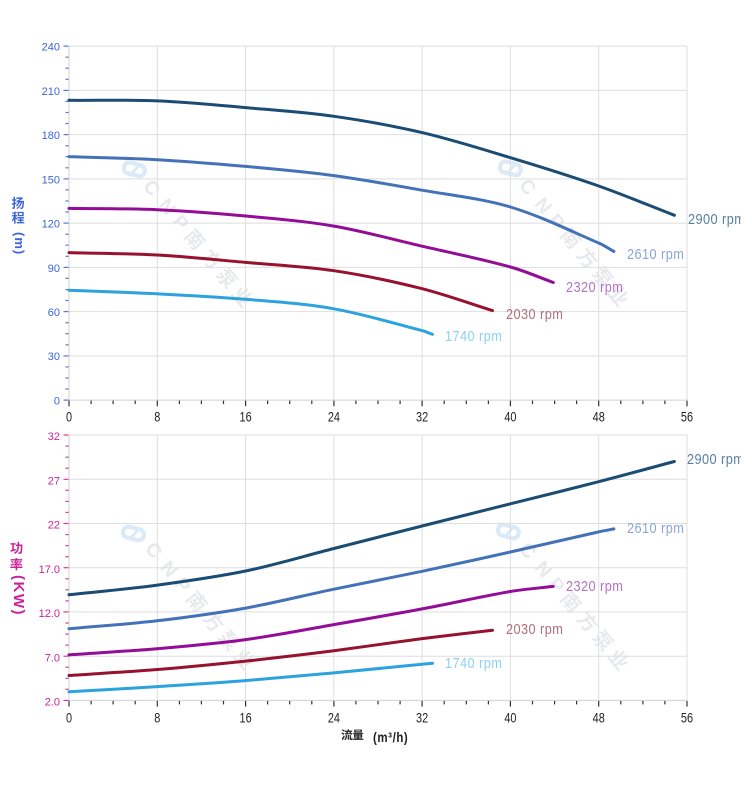  What do you see at coordinates (51, 92) in the screenshot?
I see `svg-text: 210` at bounding box center [51, 92].